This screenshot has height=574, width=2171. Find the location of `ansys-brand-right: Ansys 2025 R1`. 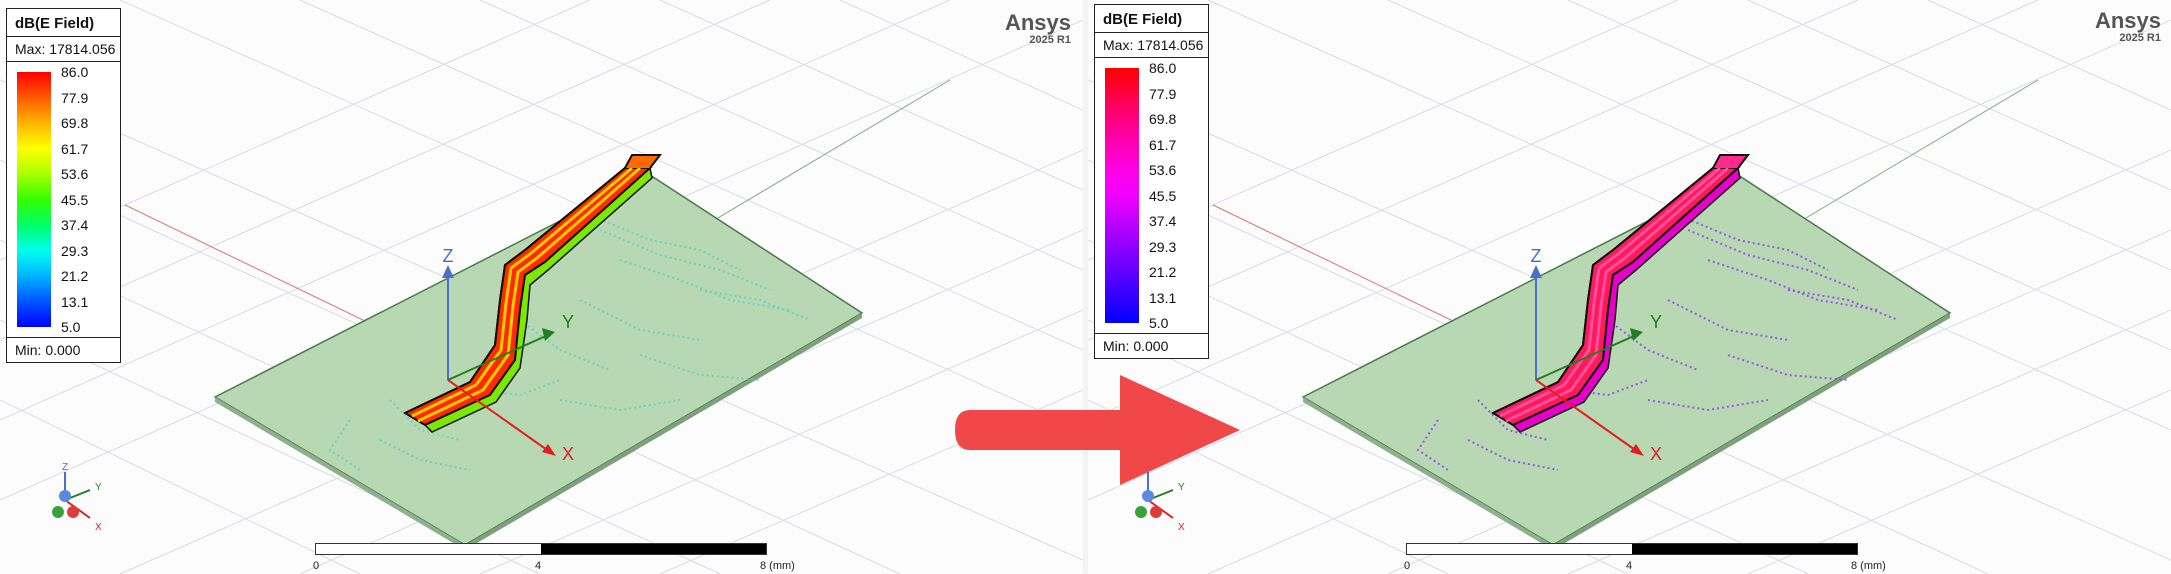

ansys-brand-right: Ansys 2025 R1 is located at coordinates (2127, 26).